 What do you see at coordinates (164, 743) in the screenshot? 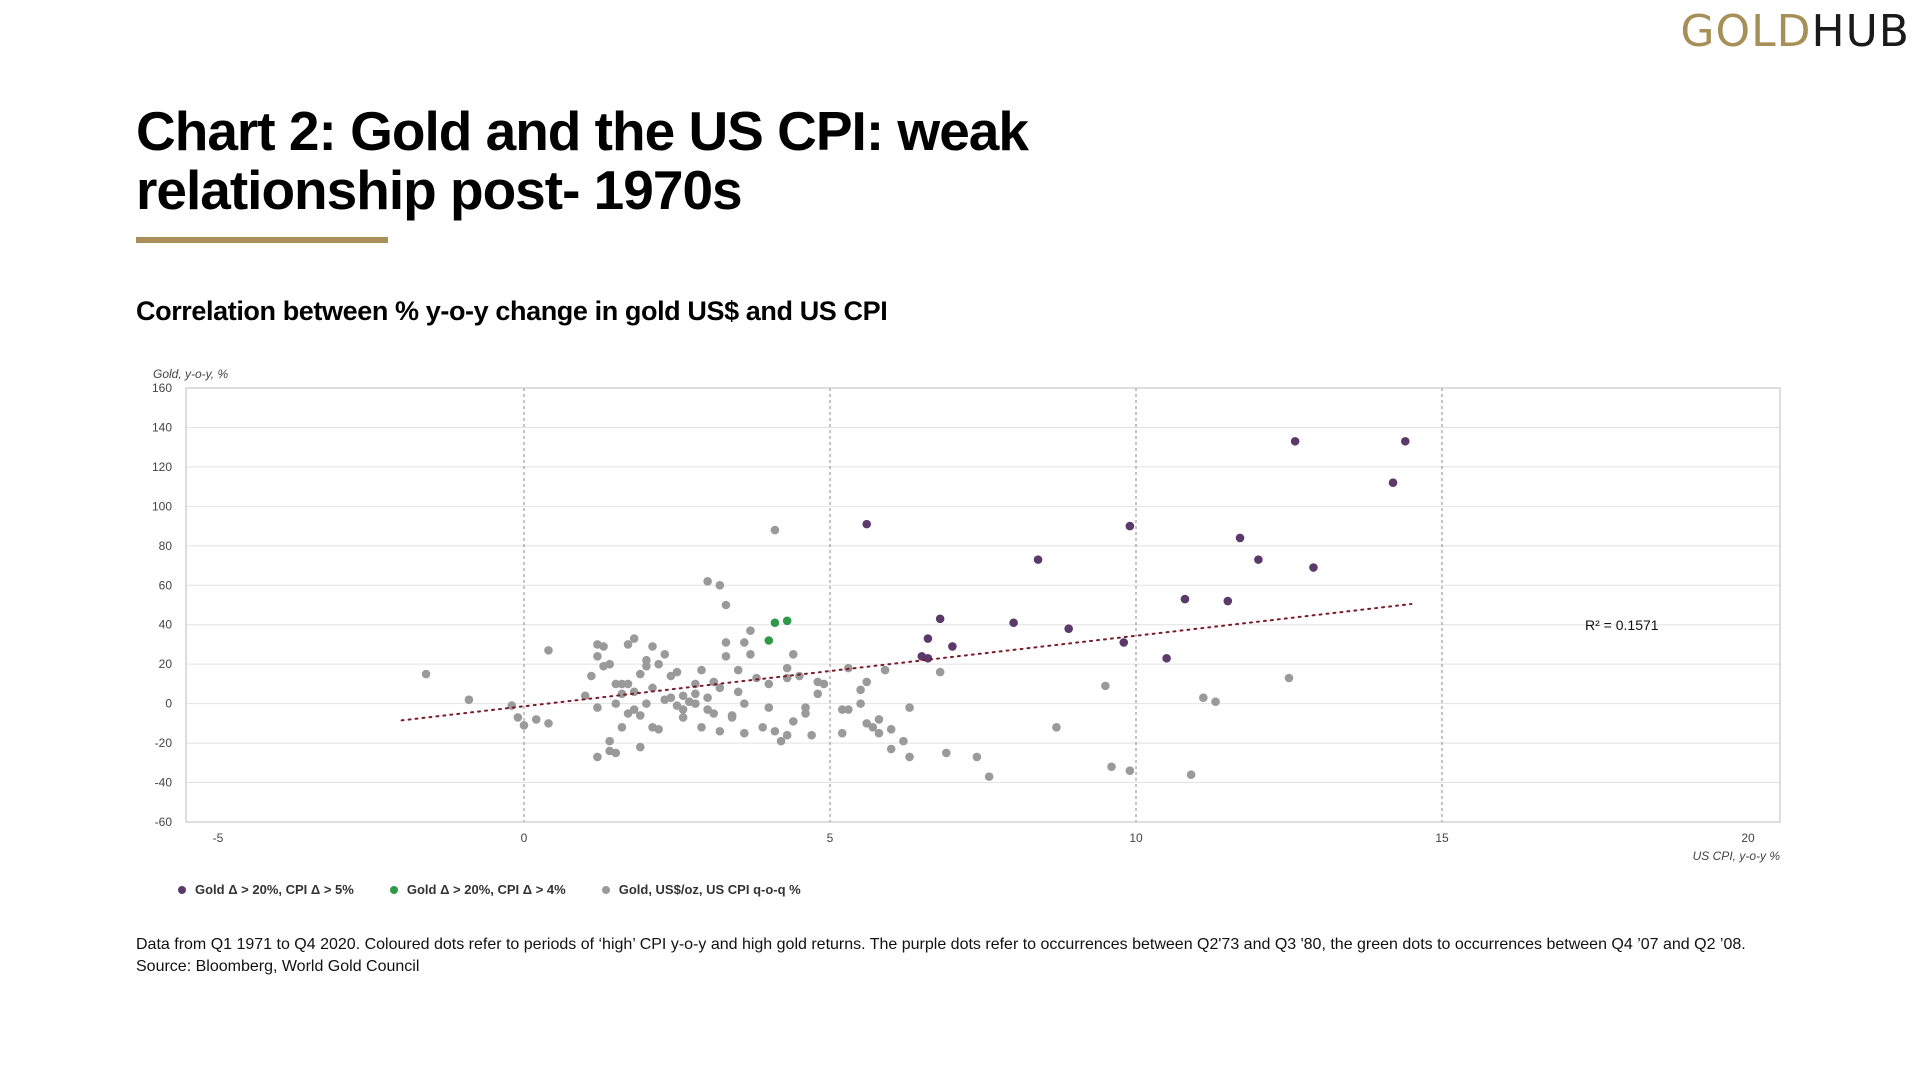
I see `y-tick-label: -20` at bounding box center [164, 743].